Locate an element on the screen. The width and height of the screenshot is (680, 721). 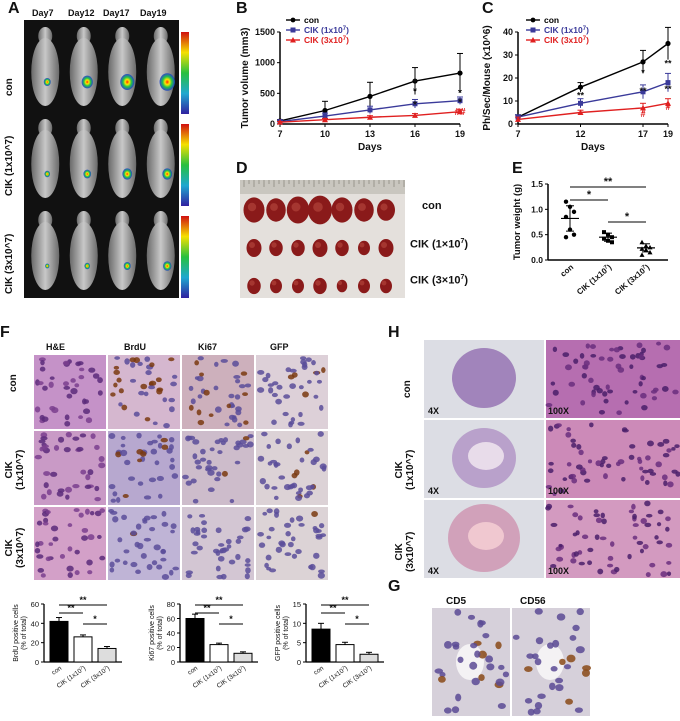
y-tick-label: 5 is located at coordinates (299, 643).